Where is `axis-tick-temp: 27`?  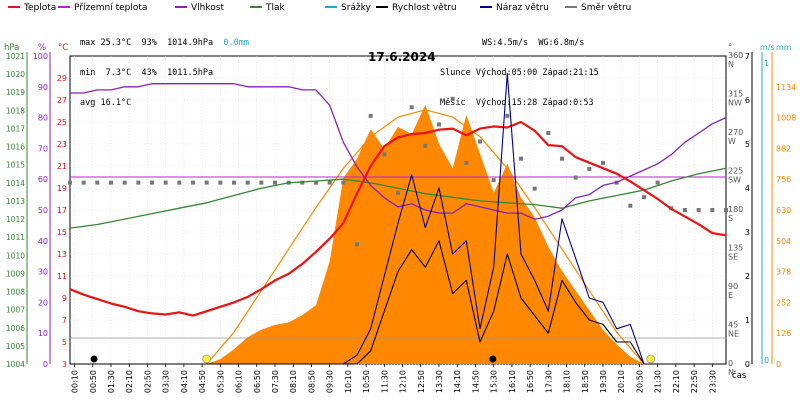 axis-tick-temp: 27 is located at coordinates (62, 100).